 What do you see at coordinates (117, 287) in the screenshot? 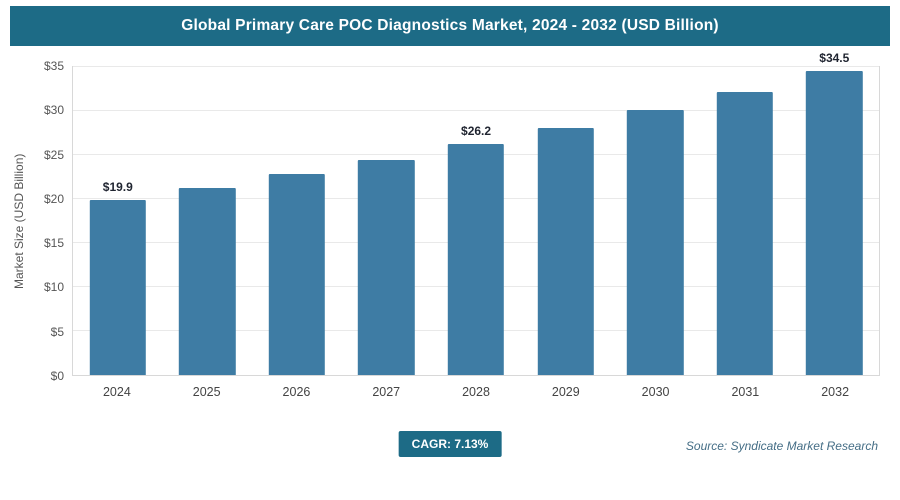
I see `bar-2024` at bounding box center [117, 287].